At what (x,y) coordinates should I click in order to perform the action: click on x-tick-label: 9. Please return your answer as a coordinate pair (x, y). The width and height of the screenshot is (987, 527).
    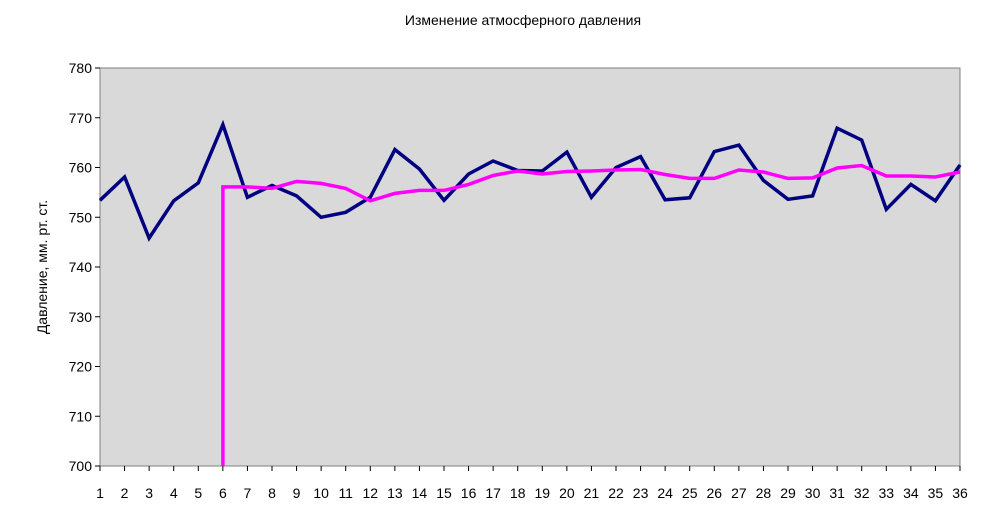
    Looking at the image, I should click on (297, 493).